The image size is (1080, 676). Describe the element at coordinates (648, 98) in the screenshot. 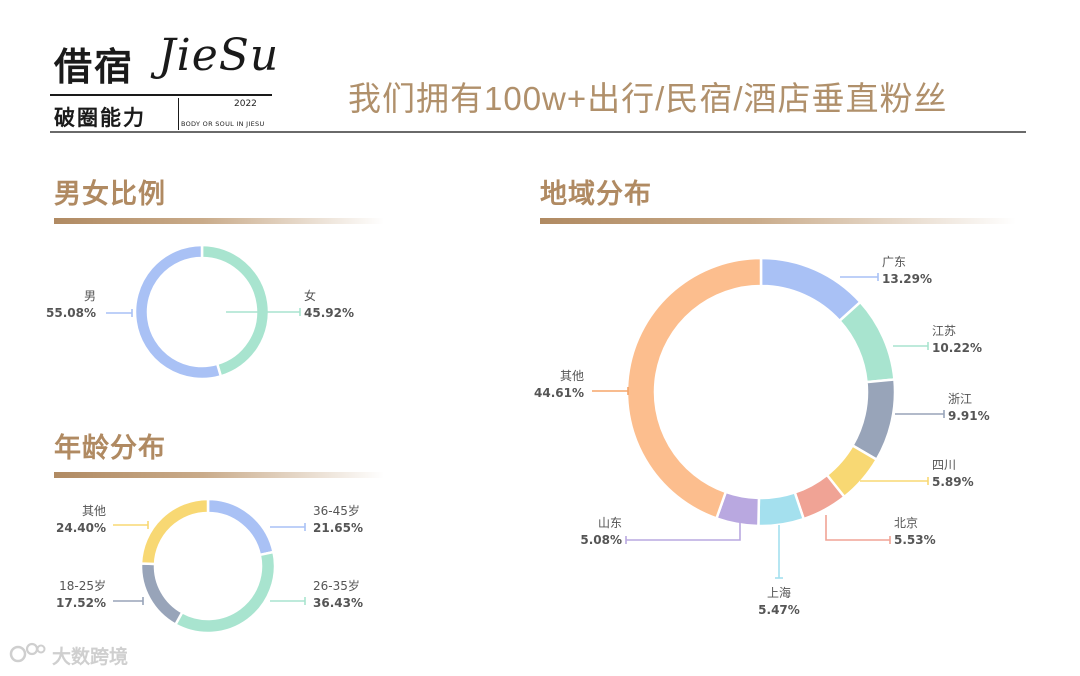

I see `page-headline: 我们拥有100w+出行/民宿/酒店垂直粉丝` at that location.